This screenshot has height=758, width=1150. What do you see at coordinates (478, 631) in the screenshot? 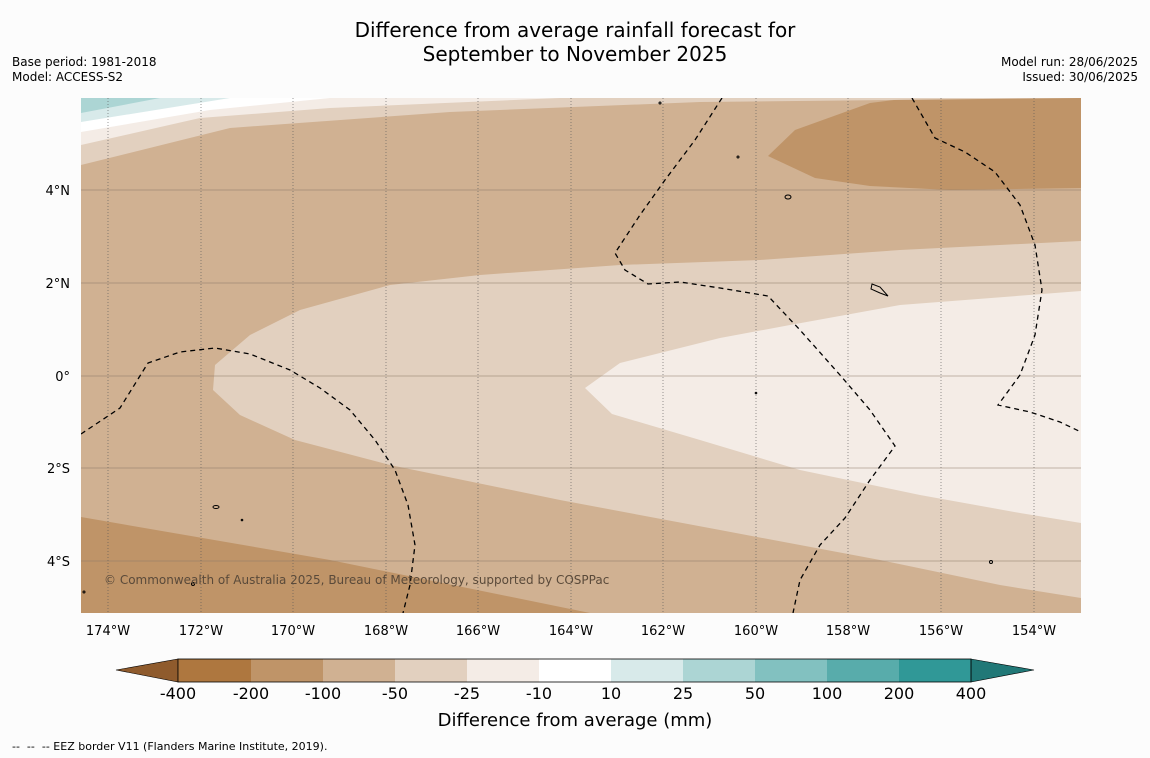
I see `lon-tick-label: 166°W` at bounding box center [478, 631].